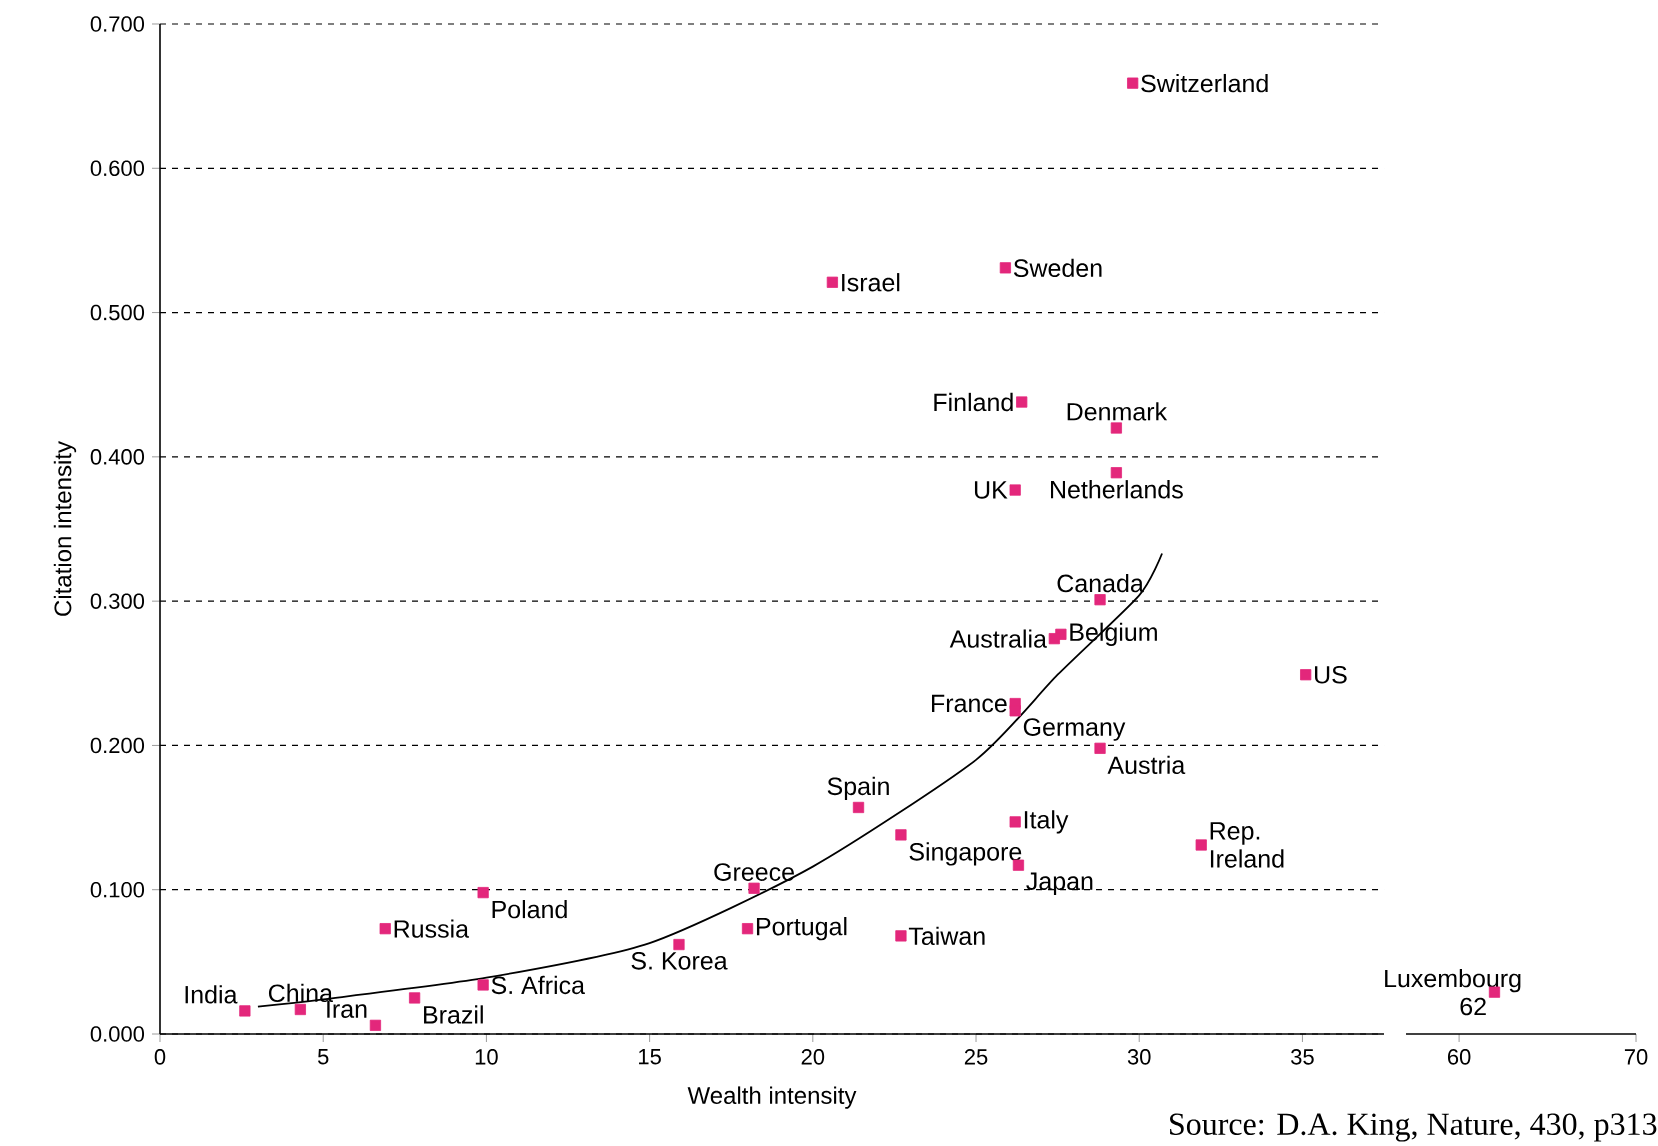 Image resolution: width=1658 pixels, height=1146 pixels. I want to click on source-note: Source: D.A. King, Nature, 430, p313, so click(1413, 1127).